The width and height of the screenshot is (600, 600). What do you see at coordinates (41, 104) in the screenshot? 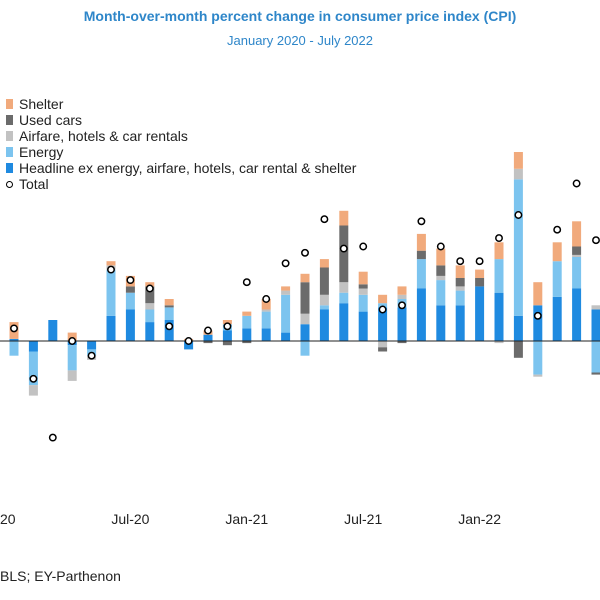
I see `legend-label: Shelter` at bounding box center [41, 104].